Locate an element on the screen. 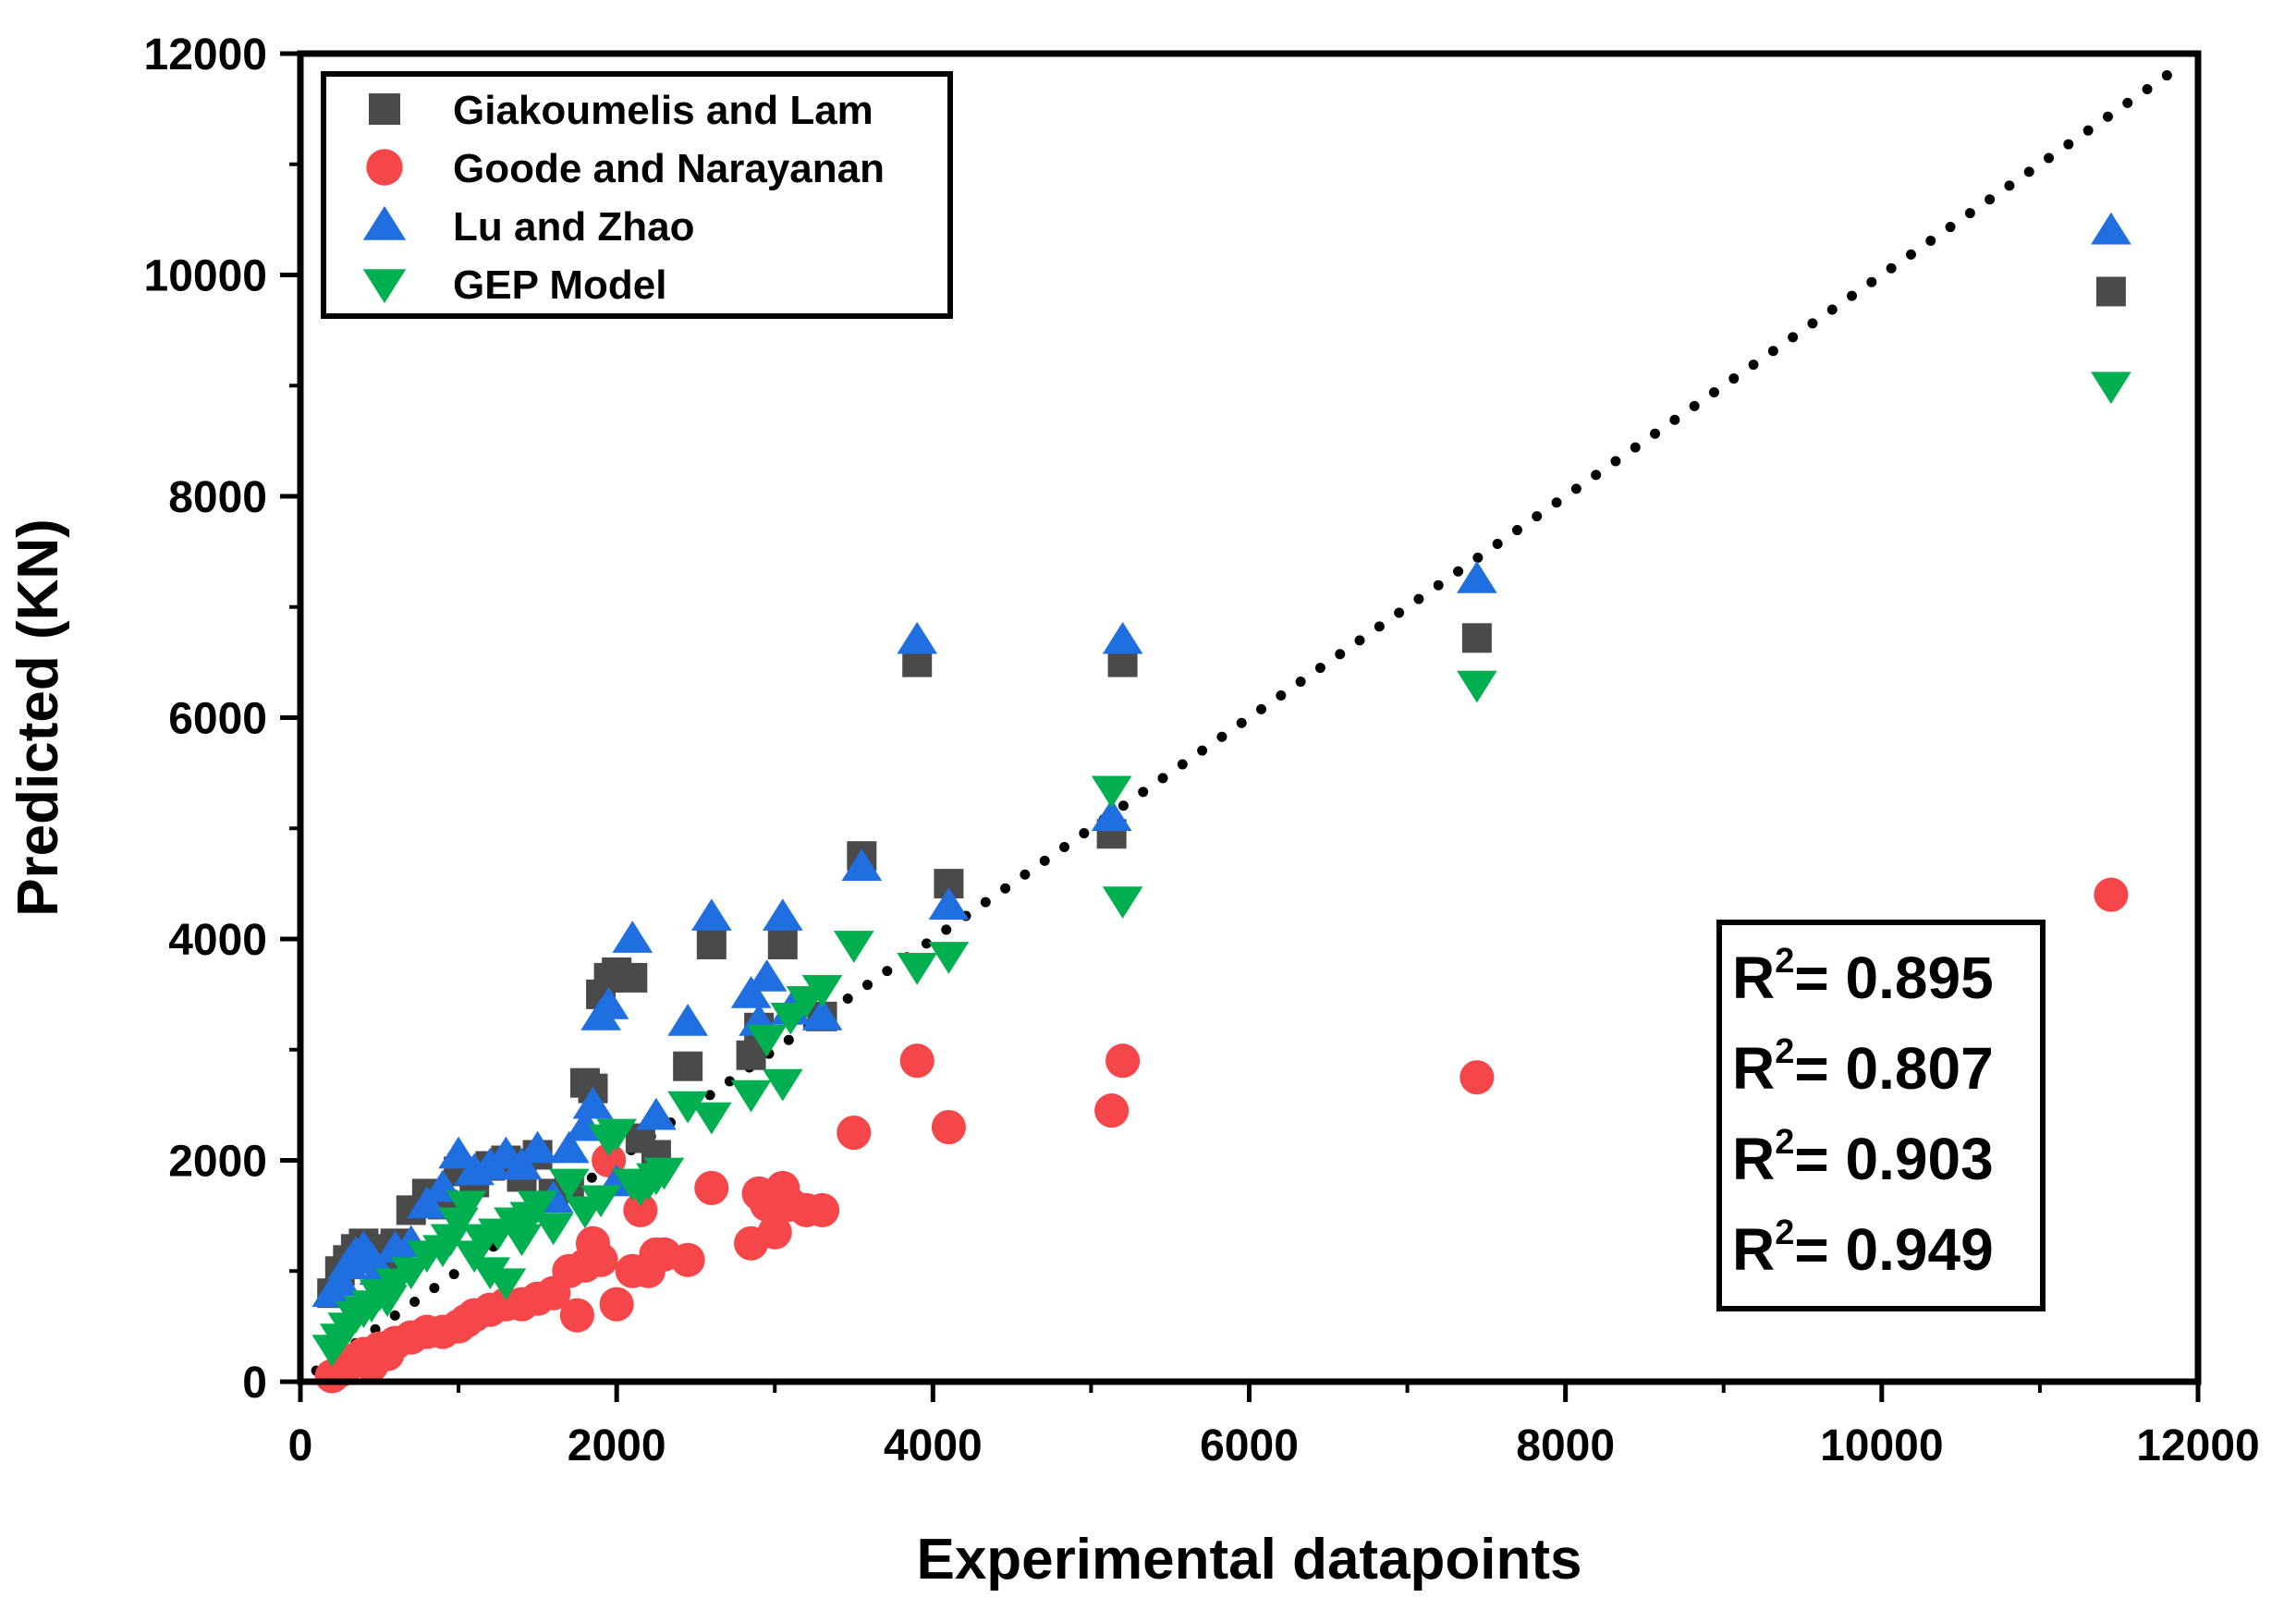 This screenshot has width=2296, height=1622. x-axis-title: Experimental datapoints is located at coordinates (1249, 1560).